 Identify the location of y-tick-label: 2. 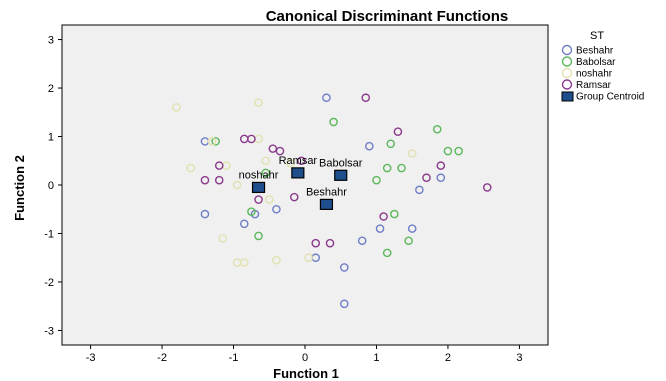
(51, 89).